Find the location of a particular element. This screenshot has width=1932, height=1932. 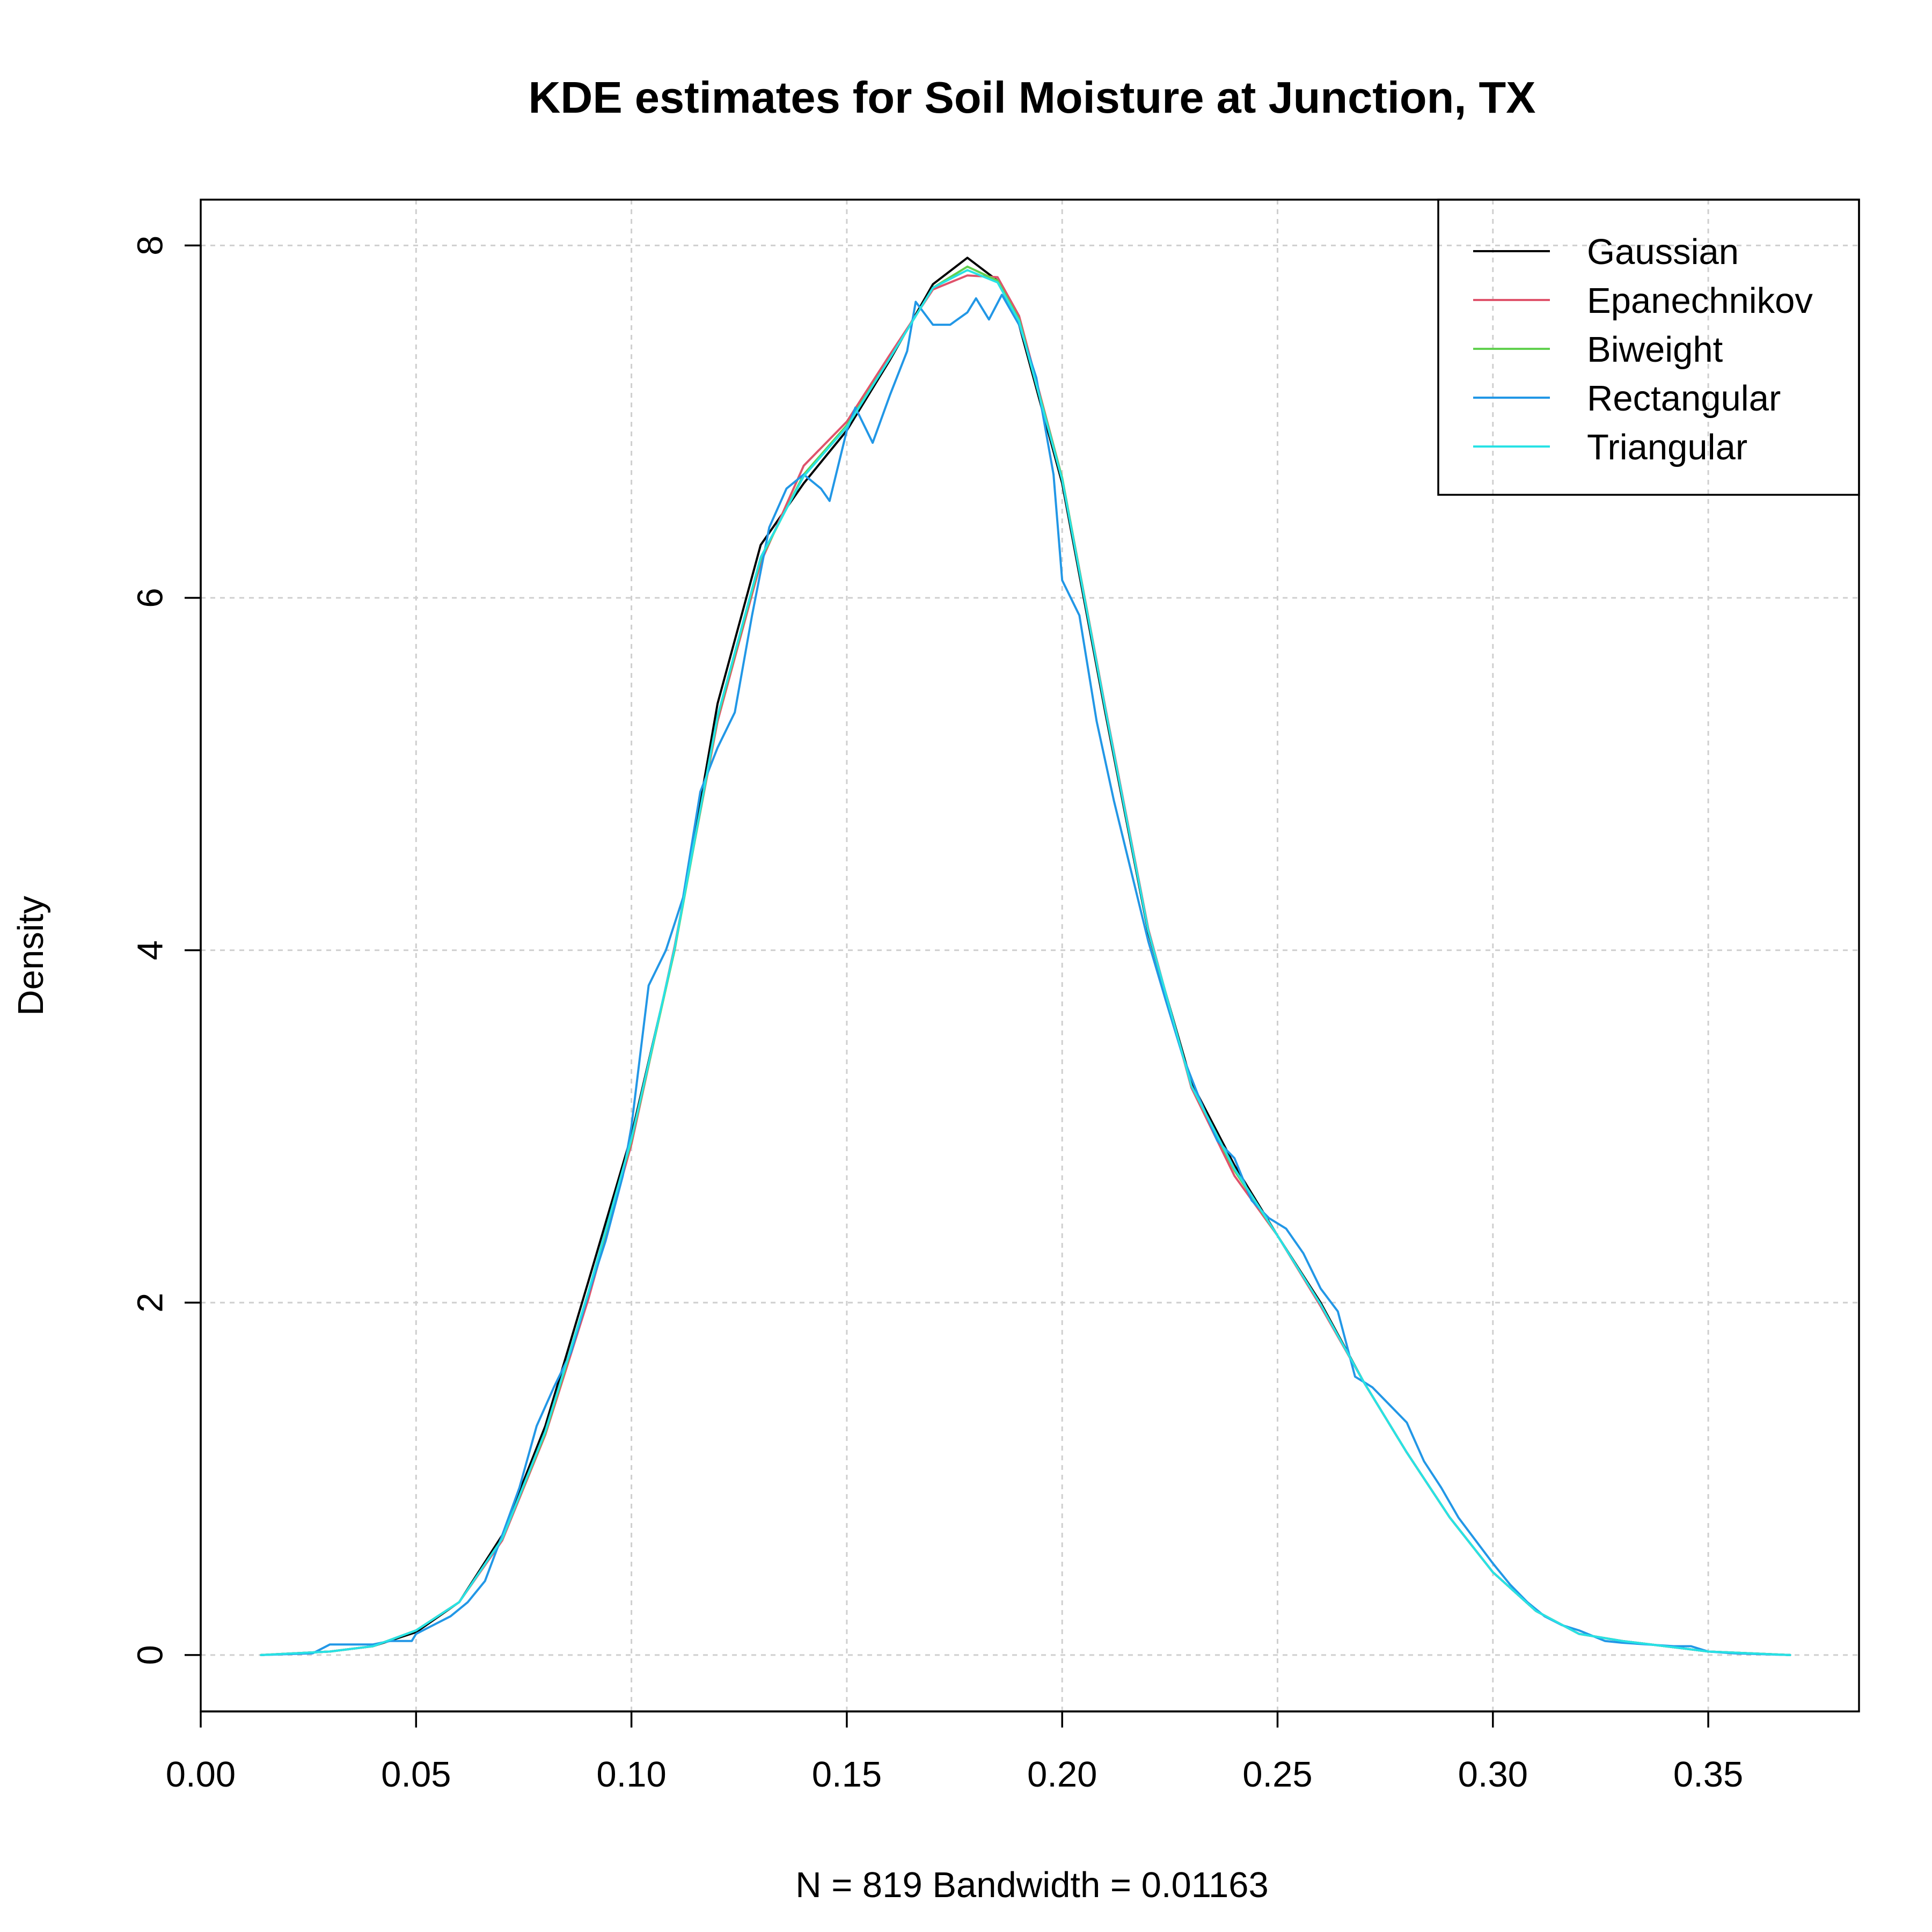

x-tick-label-4: 0.20 is located at coordinates (1062, 1774).